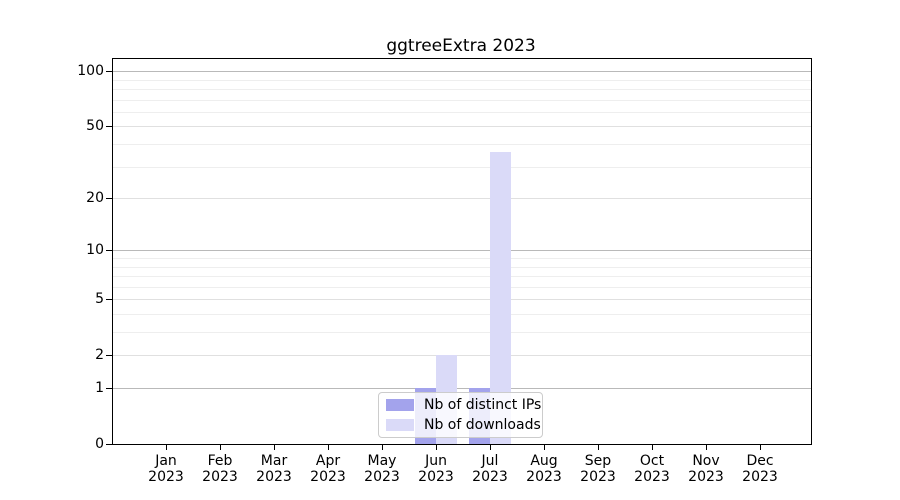  I want to click on y-tick-label-1: 1, so click(99, 388).